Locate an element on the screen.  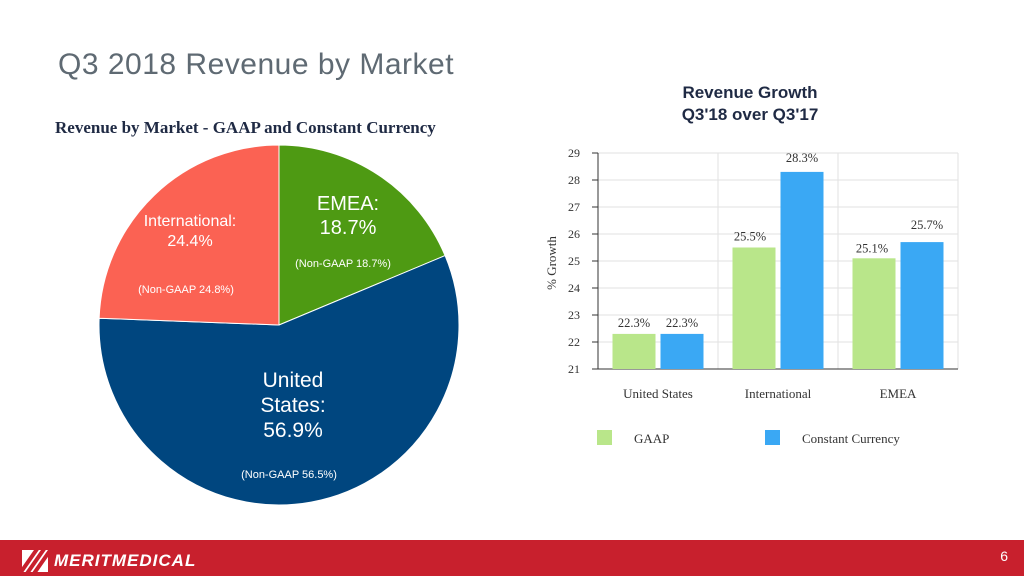
pie-note-international: (Non-GAAP 24.8%) is located at coordinates (186, 290).